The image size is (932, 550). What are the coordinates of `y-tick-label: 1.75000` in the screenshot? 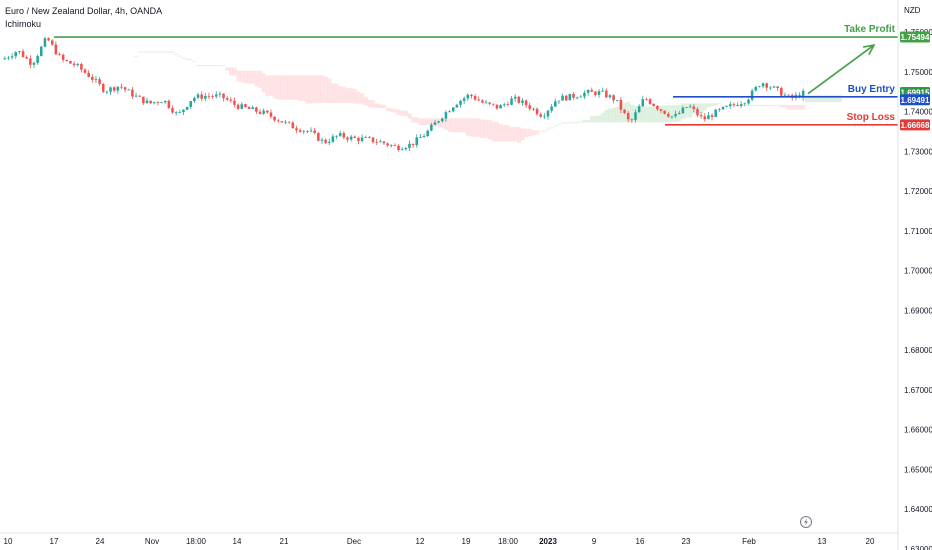 It's located at (918, 72).